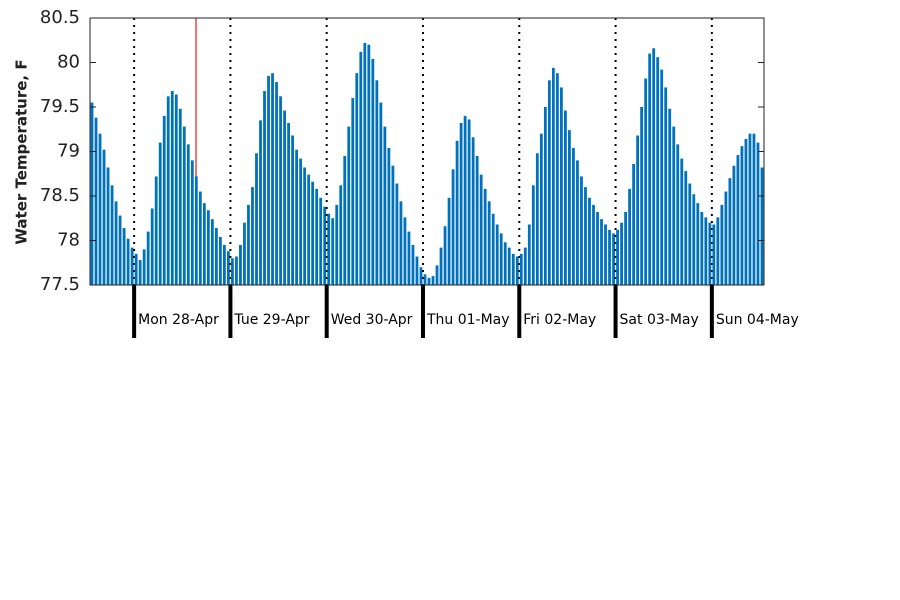 The image size is (900, 600). I want to click on y-tick-label: 78, so click(68, 240).